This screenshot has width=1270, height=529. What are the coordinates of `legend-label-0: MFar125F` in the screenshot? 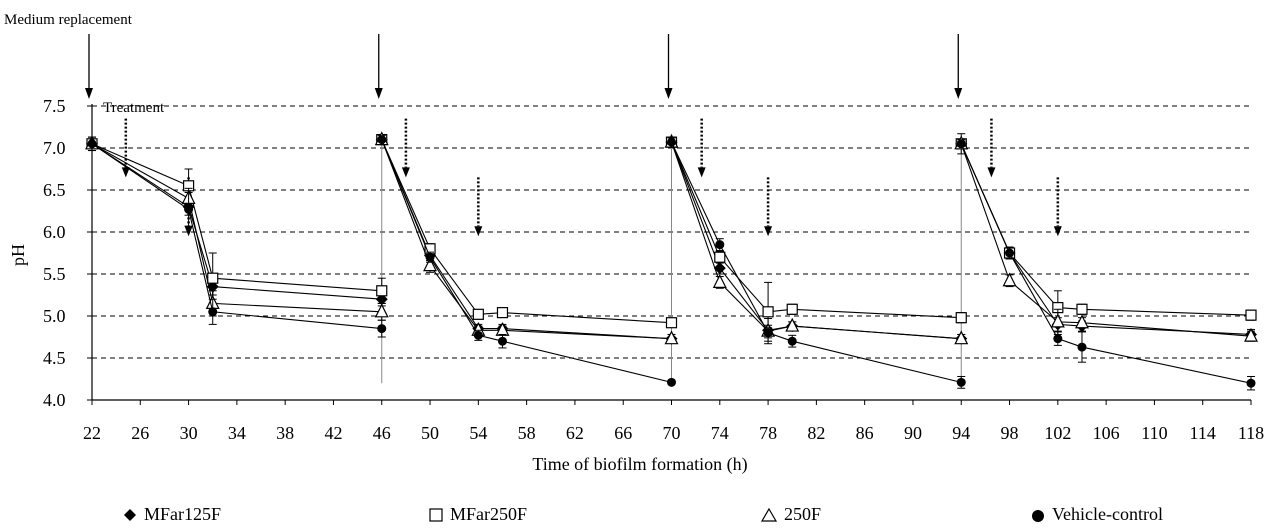 It's located at (183, 514).